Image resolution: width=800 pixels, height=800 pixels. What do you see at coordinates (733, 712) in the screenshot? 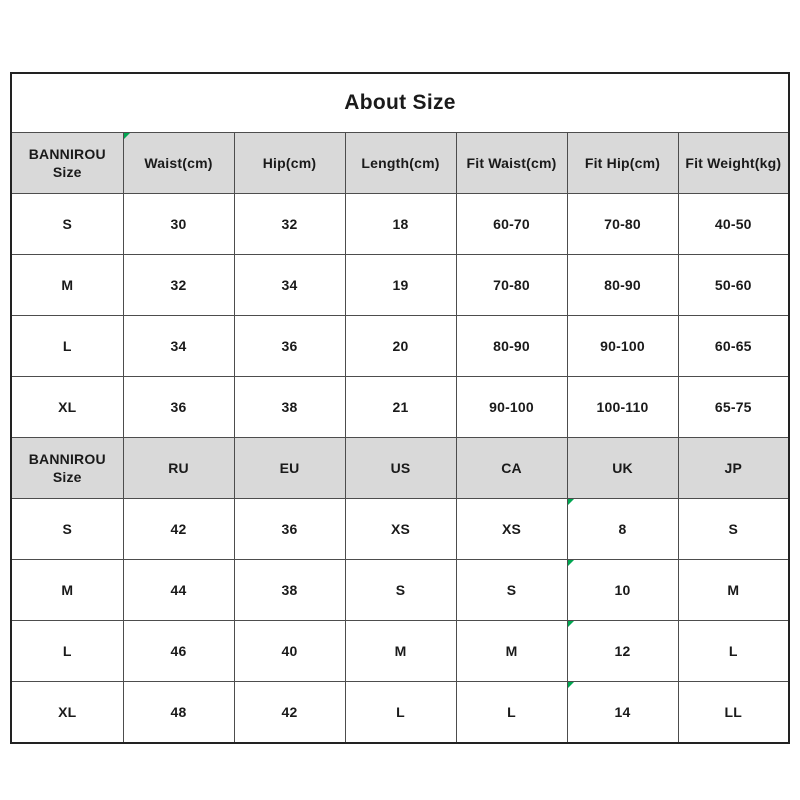
I see `data-cell: LL` at bounding box center [733, 712].